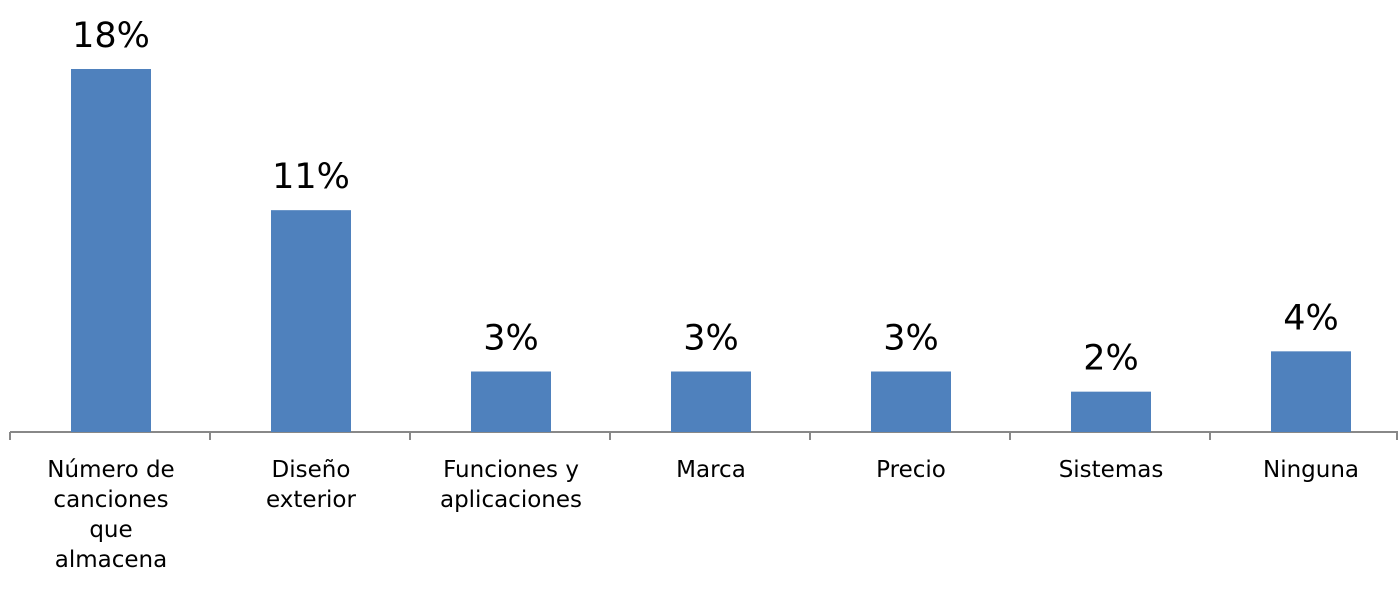 The image size is (1398, 590). I want to click on value-label: 2%, so click(1111, 359).